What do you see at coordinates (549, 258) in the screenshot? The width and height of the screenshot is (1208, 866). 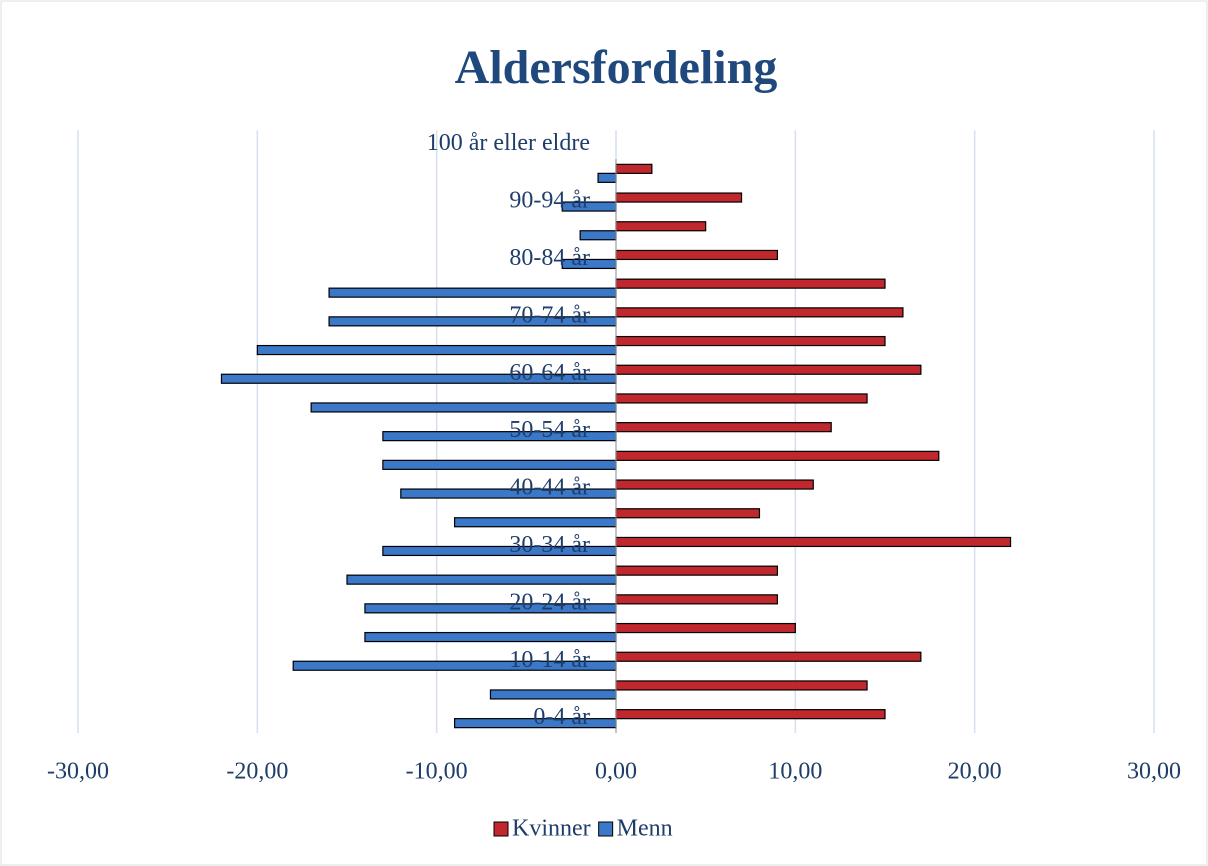 I see `y-tick-label: 80-84 år` at bounding box center [549, 258].